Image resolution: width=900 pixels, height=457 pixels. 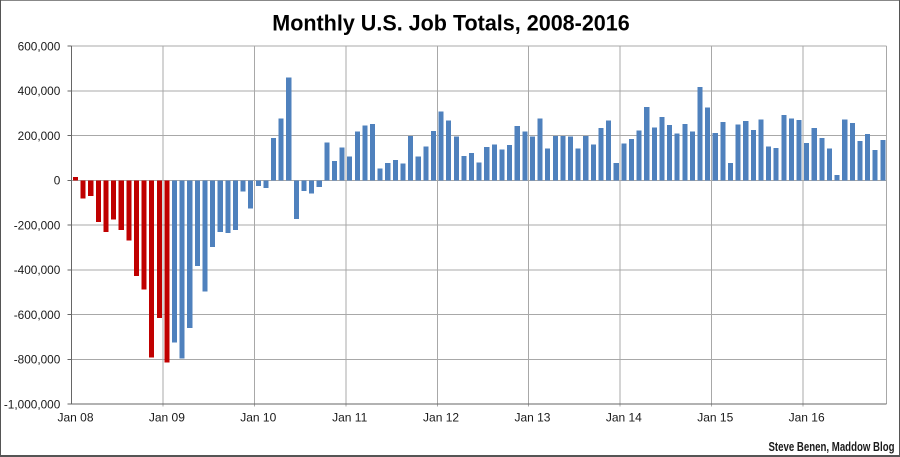 What do you see at coordinates (441, 418) in the screenshot?
I see `svg-text: Jan 12` at bounding box center [441, 418].